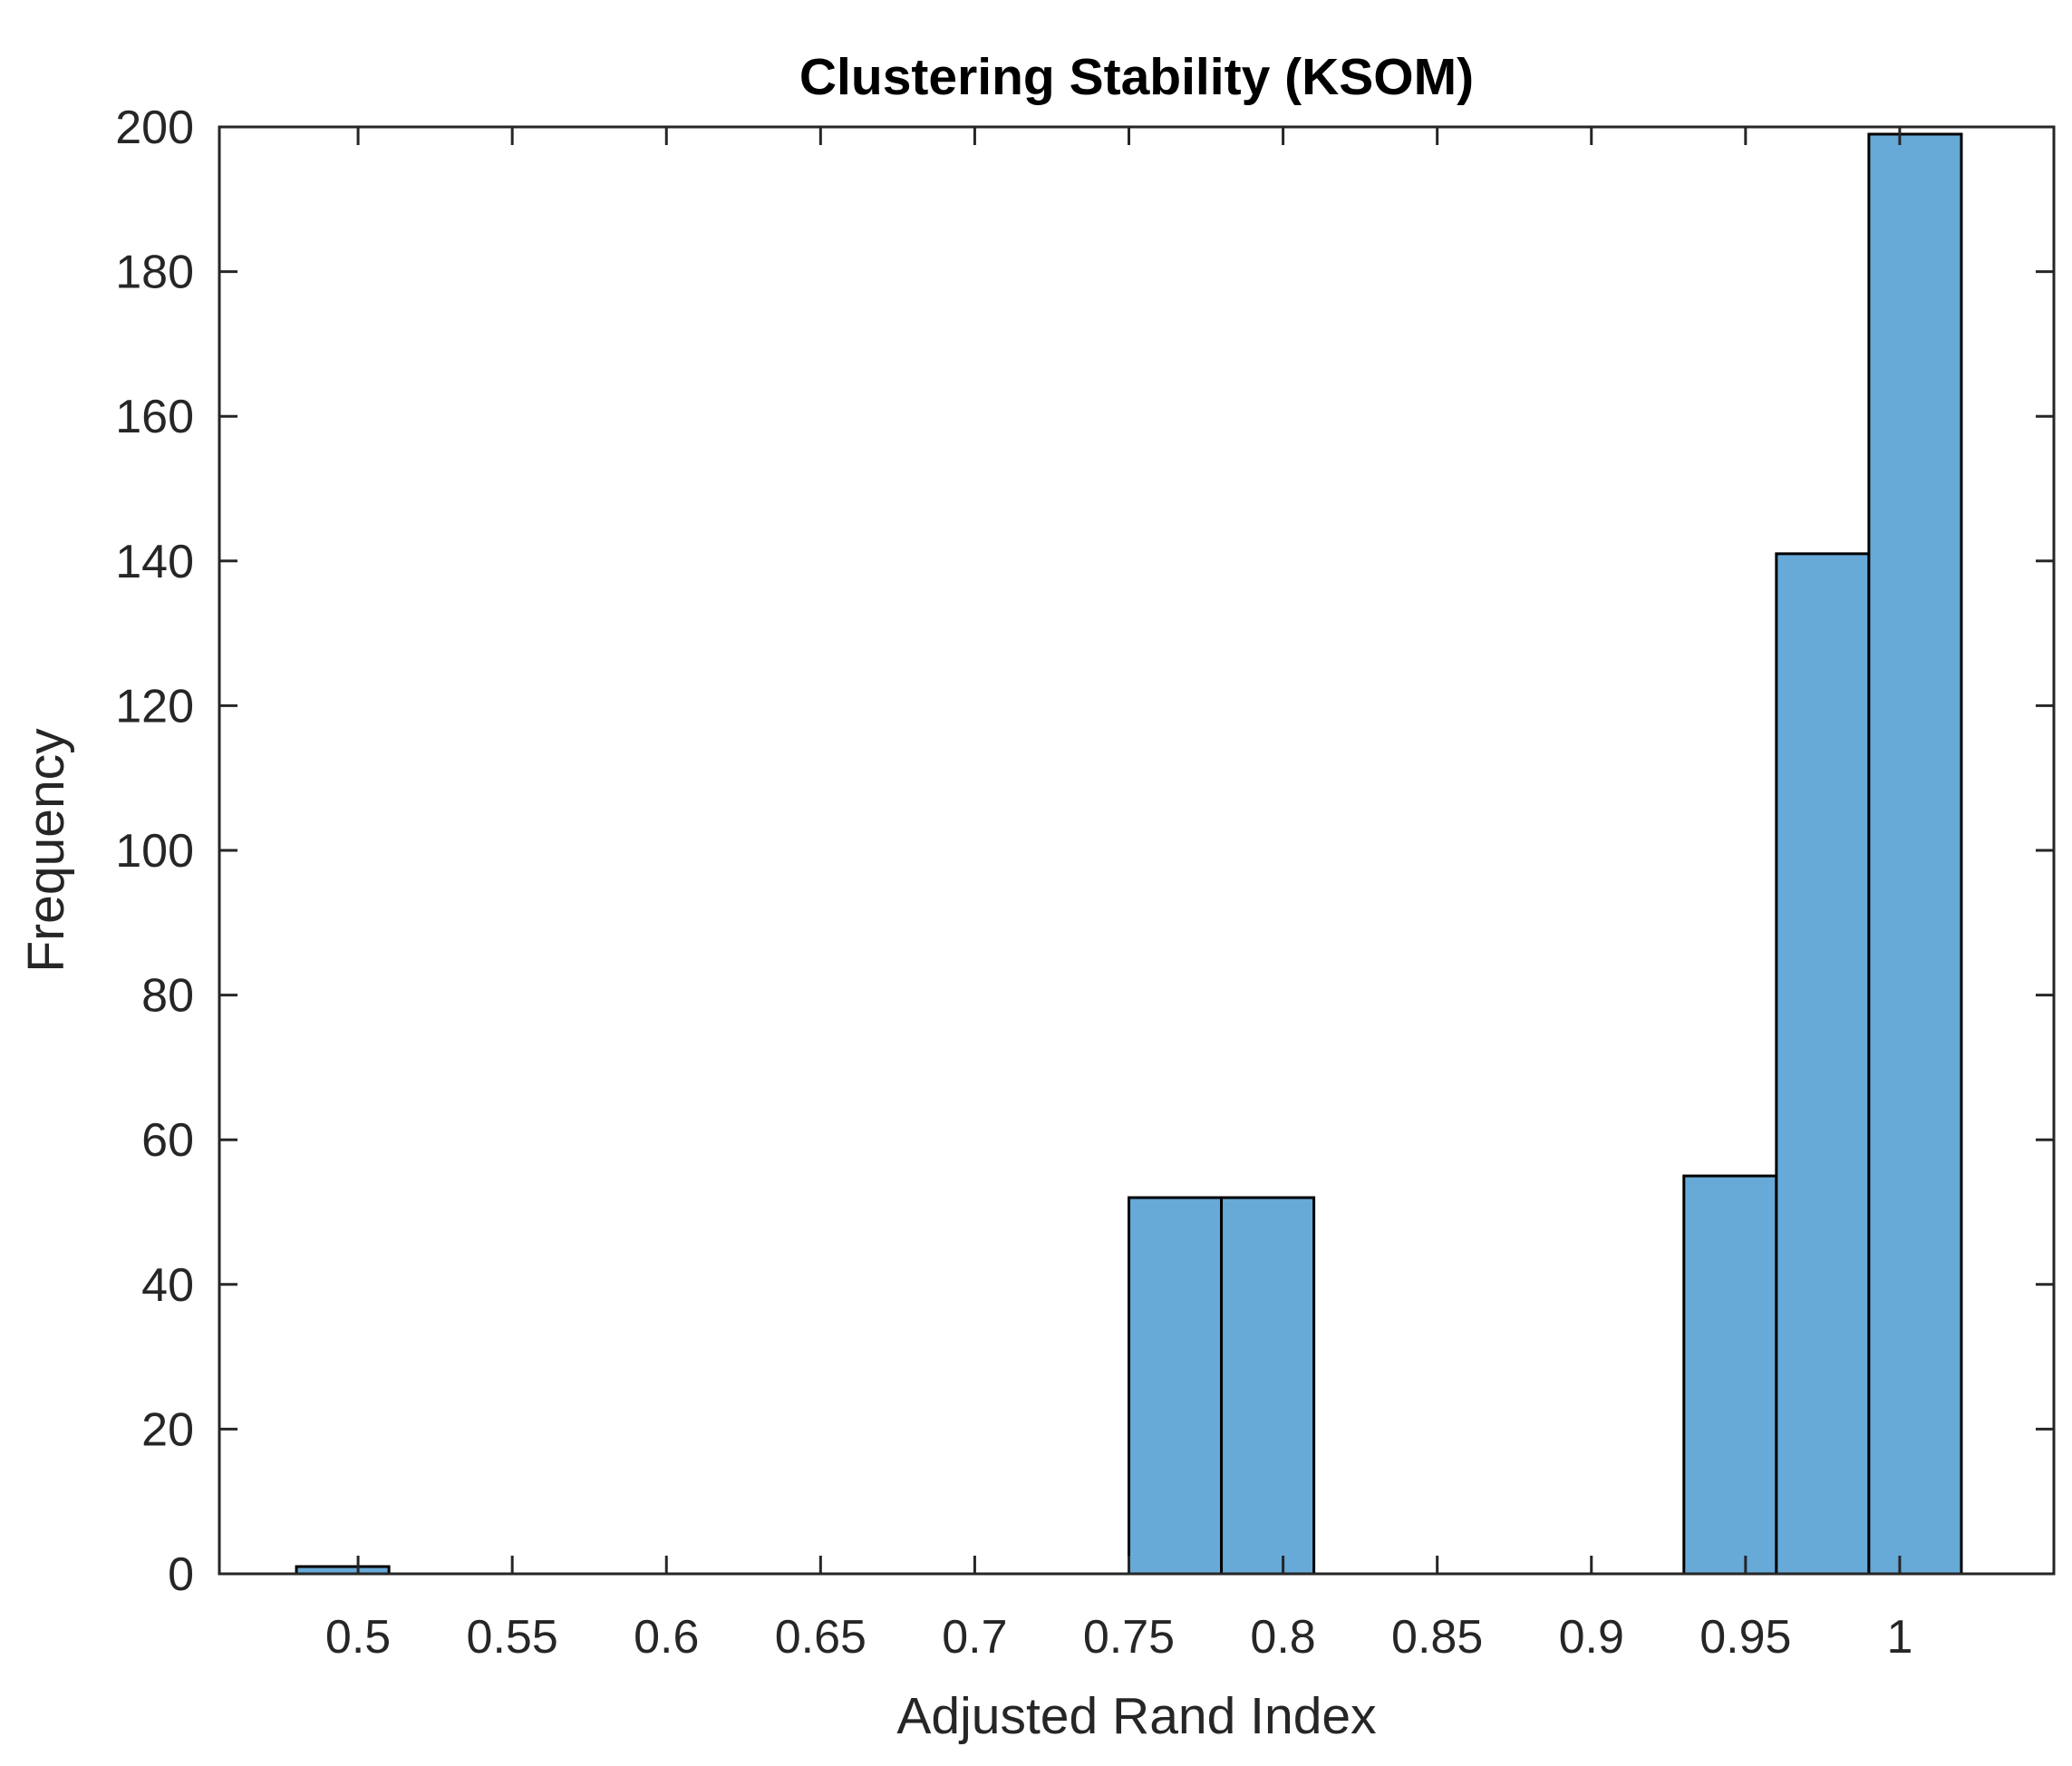  What do you see at coordinates (1899, 1637) in the screenshot?
I see `x-tick-label: 1` at bounding box center [1899, 1637].